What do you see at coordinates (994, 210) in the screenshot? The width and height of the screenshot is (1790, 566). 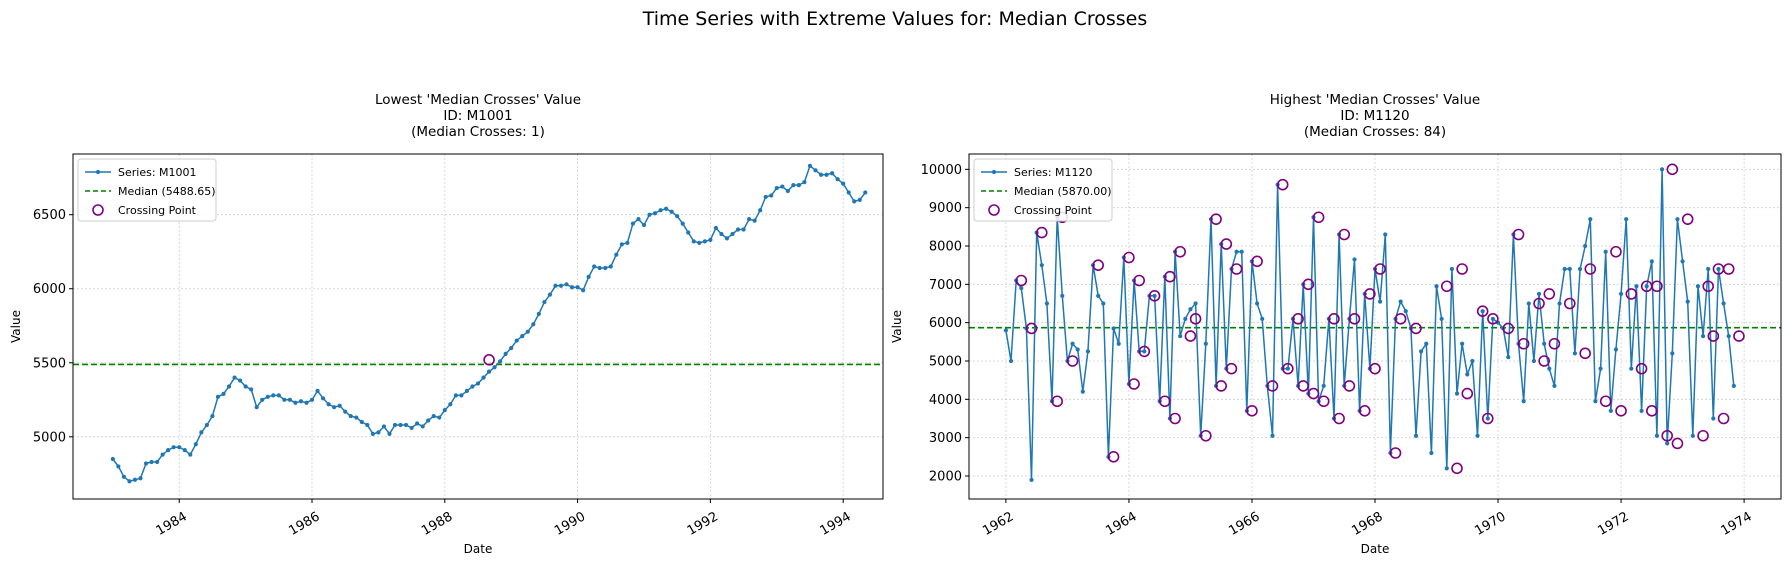 I see `legend-crossing-swatch` at bounding box center [994, 210].